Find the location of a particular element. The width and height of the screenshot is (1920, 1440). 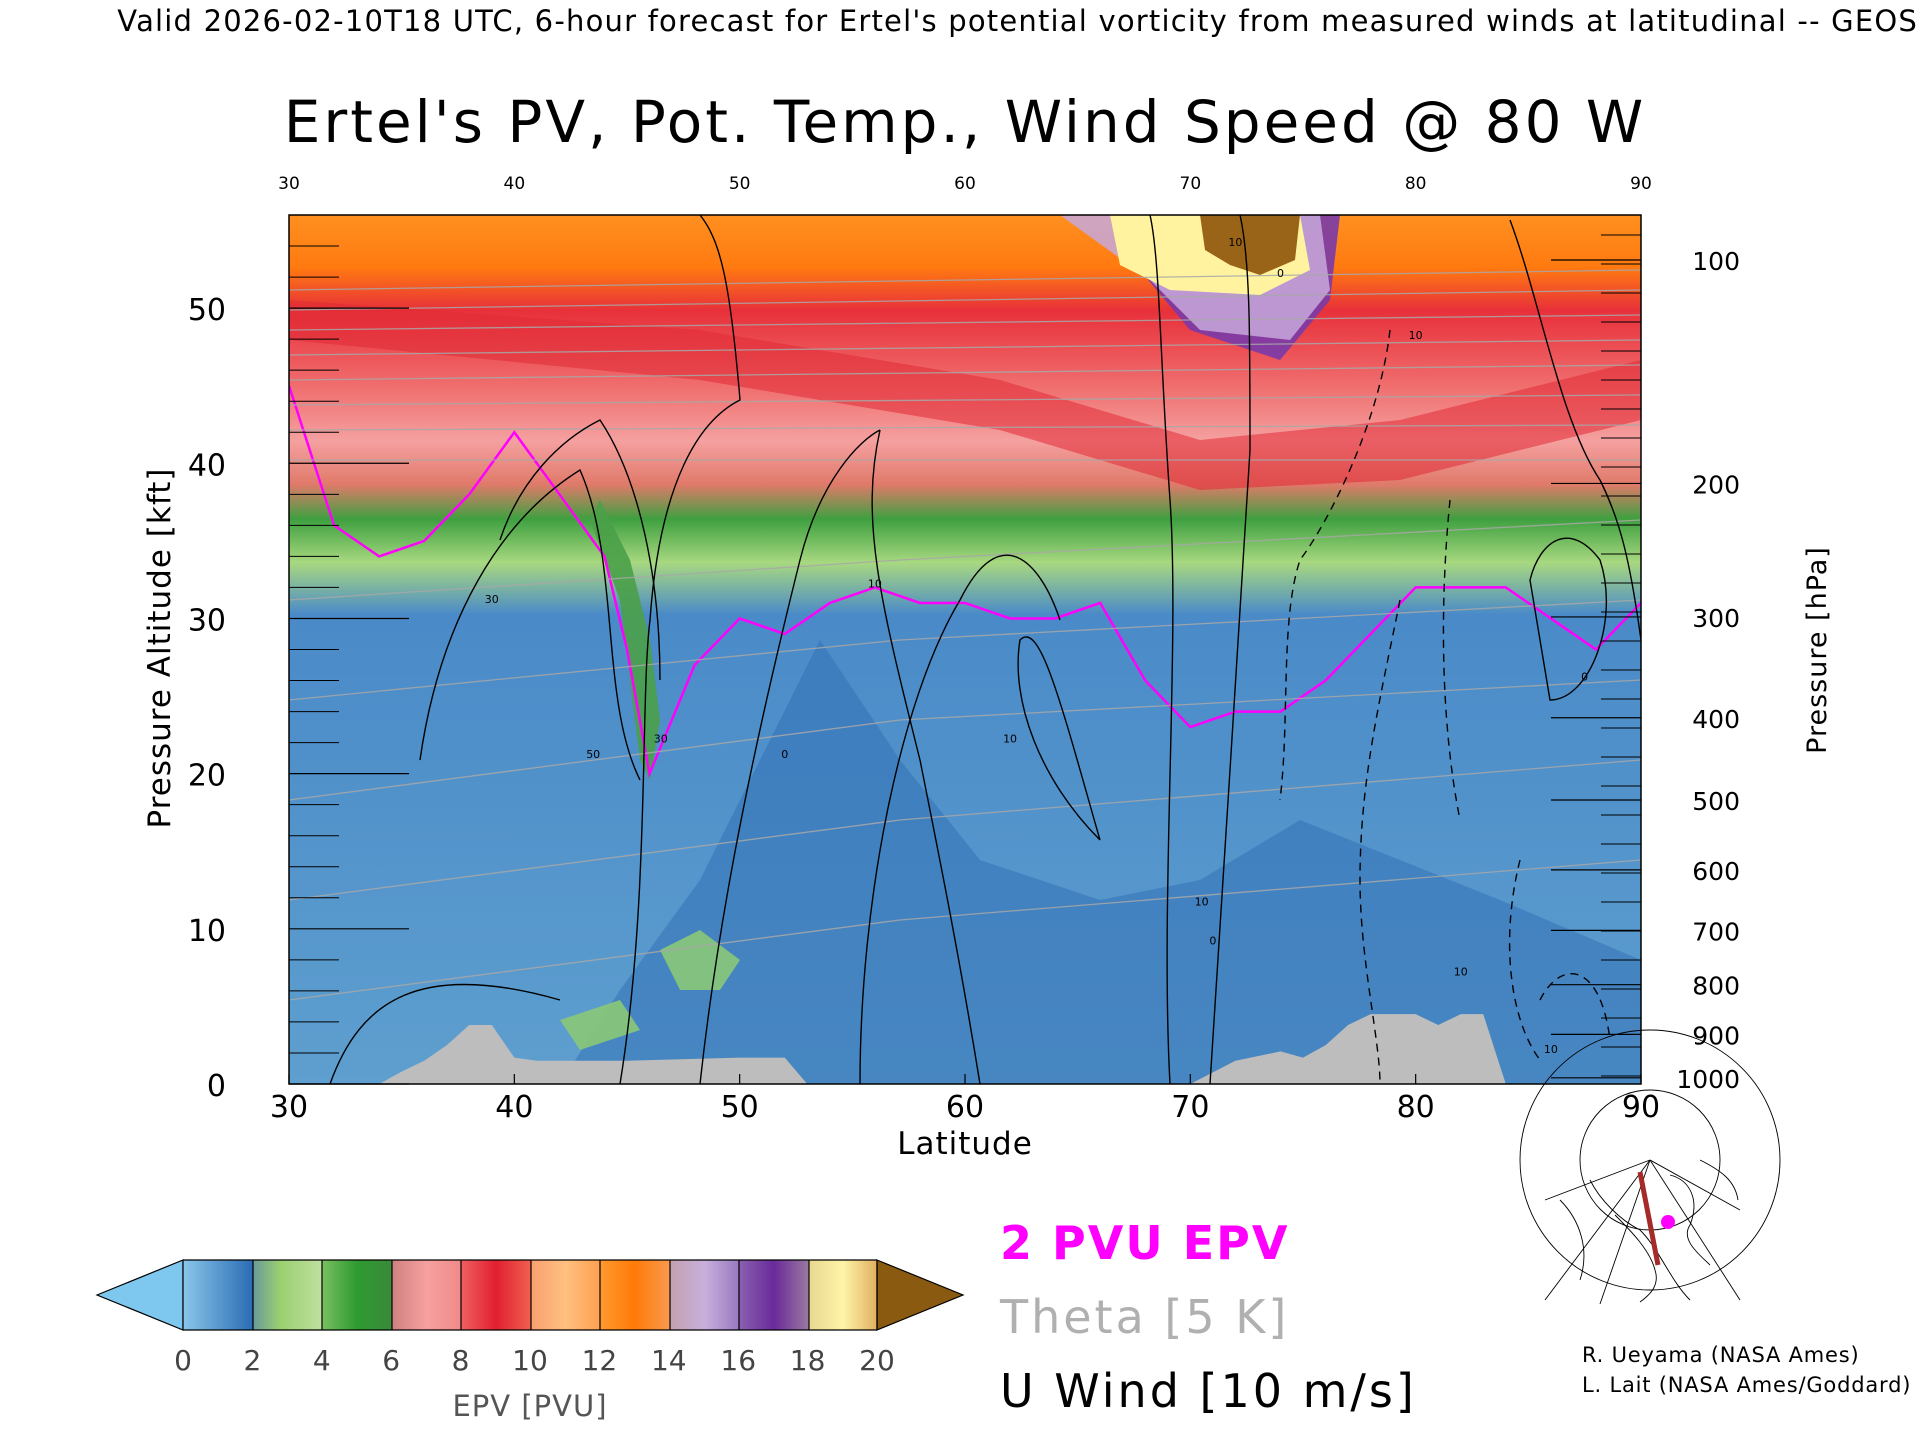

colorbar-tick-label: 14 is located at coordinates (669, 1360).